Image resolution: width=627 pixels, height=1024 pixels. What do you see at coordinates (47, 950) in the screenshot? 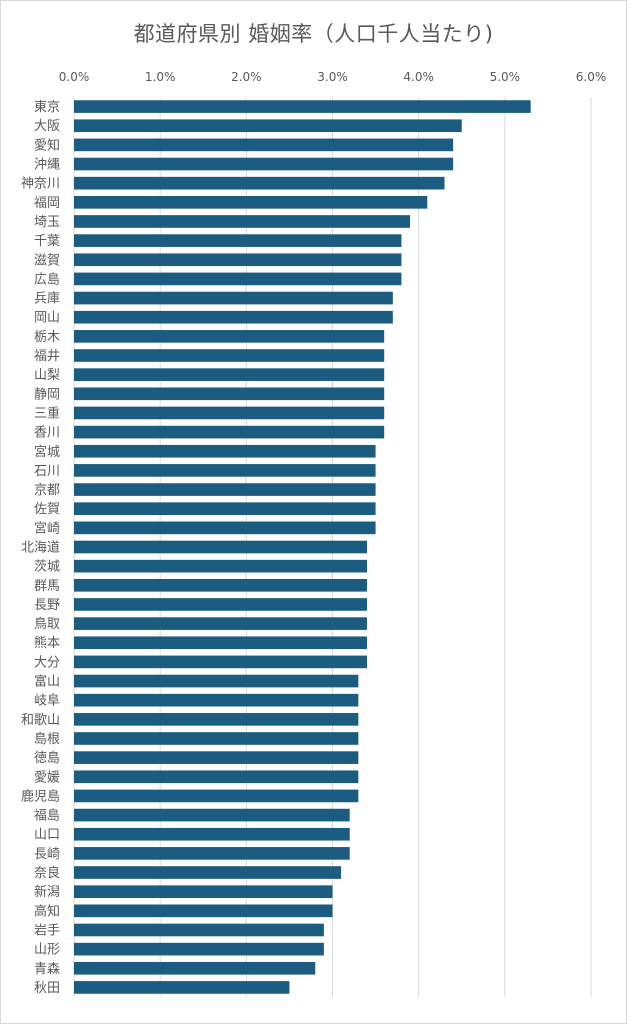
I see `category-label: 山形` at bounding box center [47, 950].